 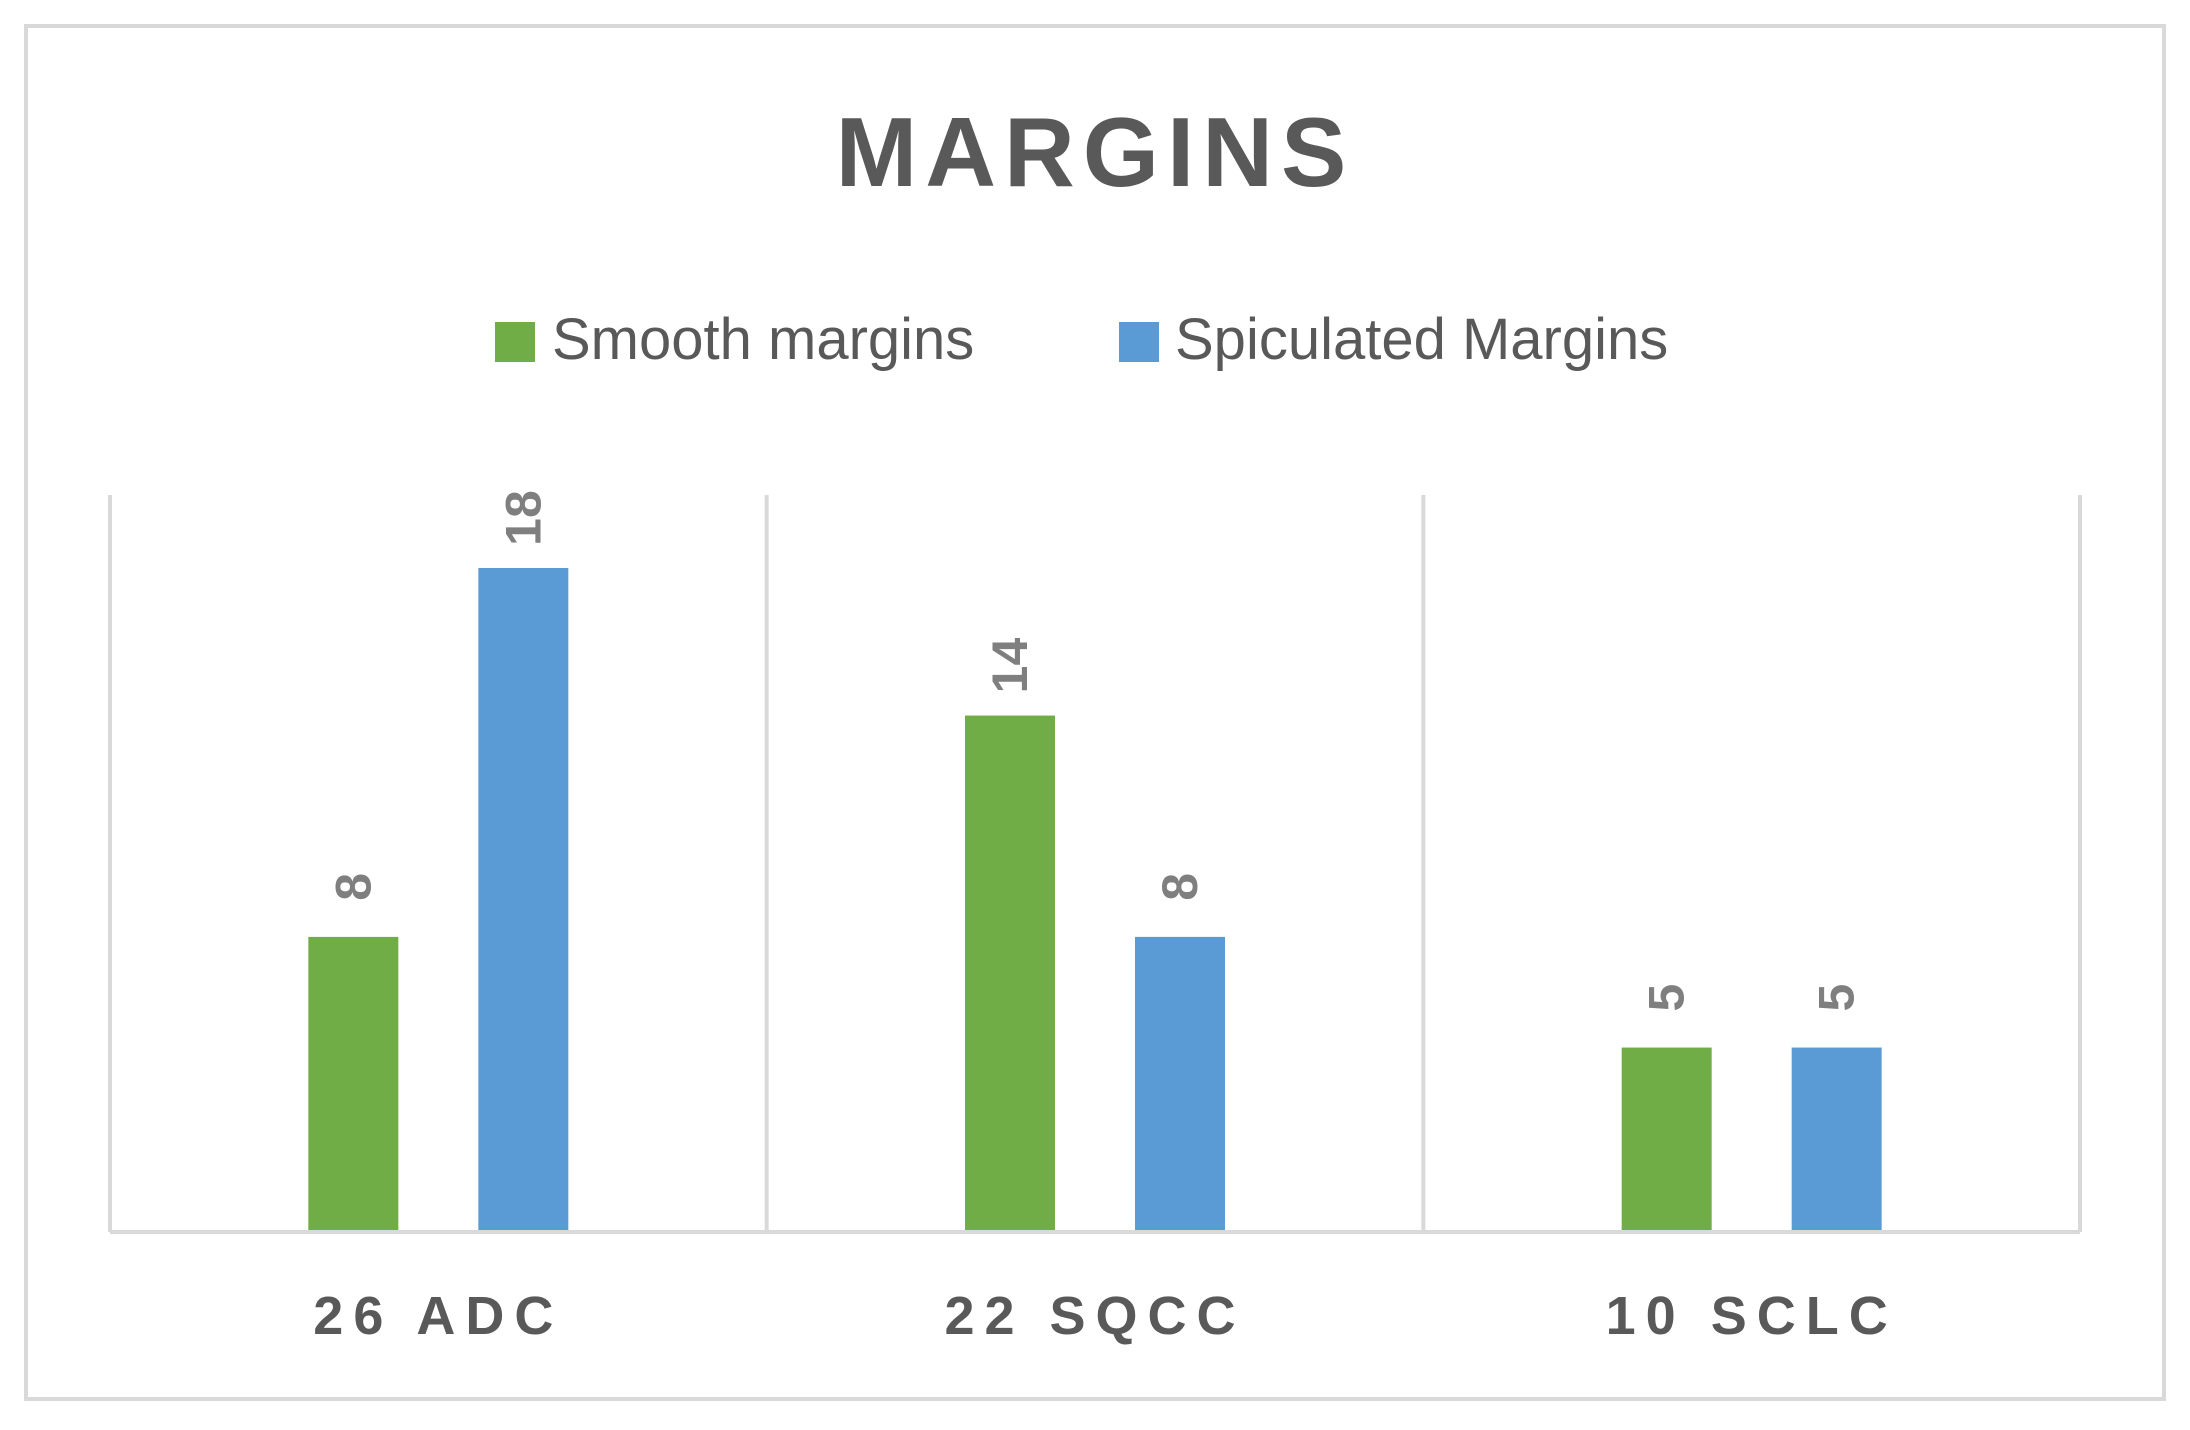 I want to click on tick-label-3: 10 SCLC, so click(x=1752, y=1316).